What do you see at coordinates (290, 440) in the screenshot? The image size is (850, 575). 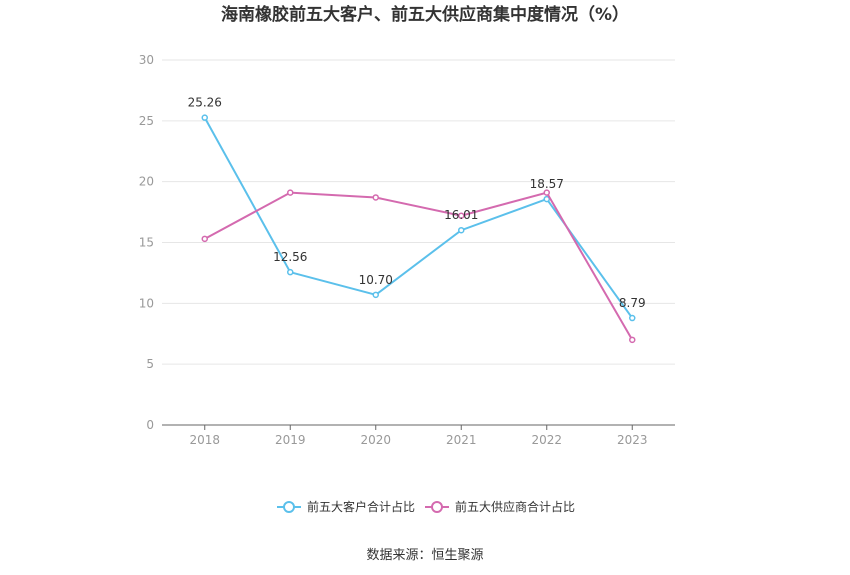 I see `x-tick-label: 2019` at bounding box center [290, 440].